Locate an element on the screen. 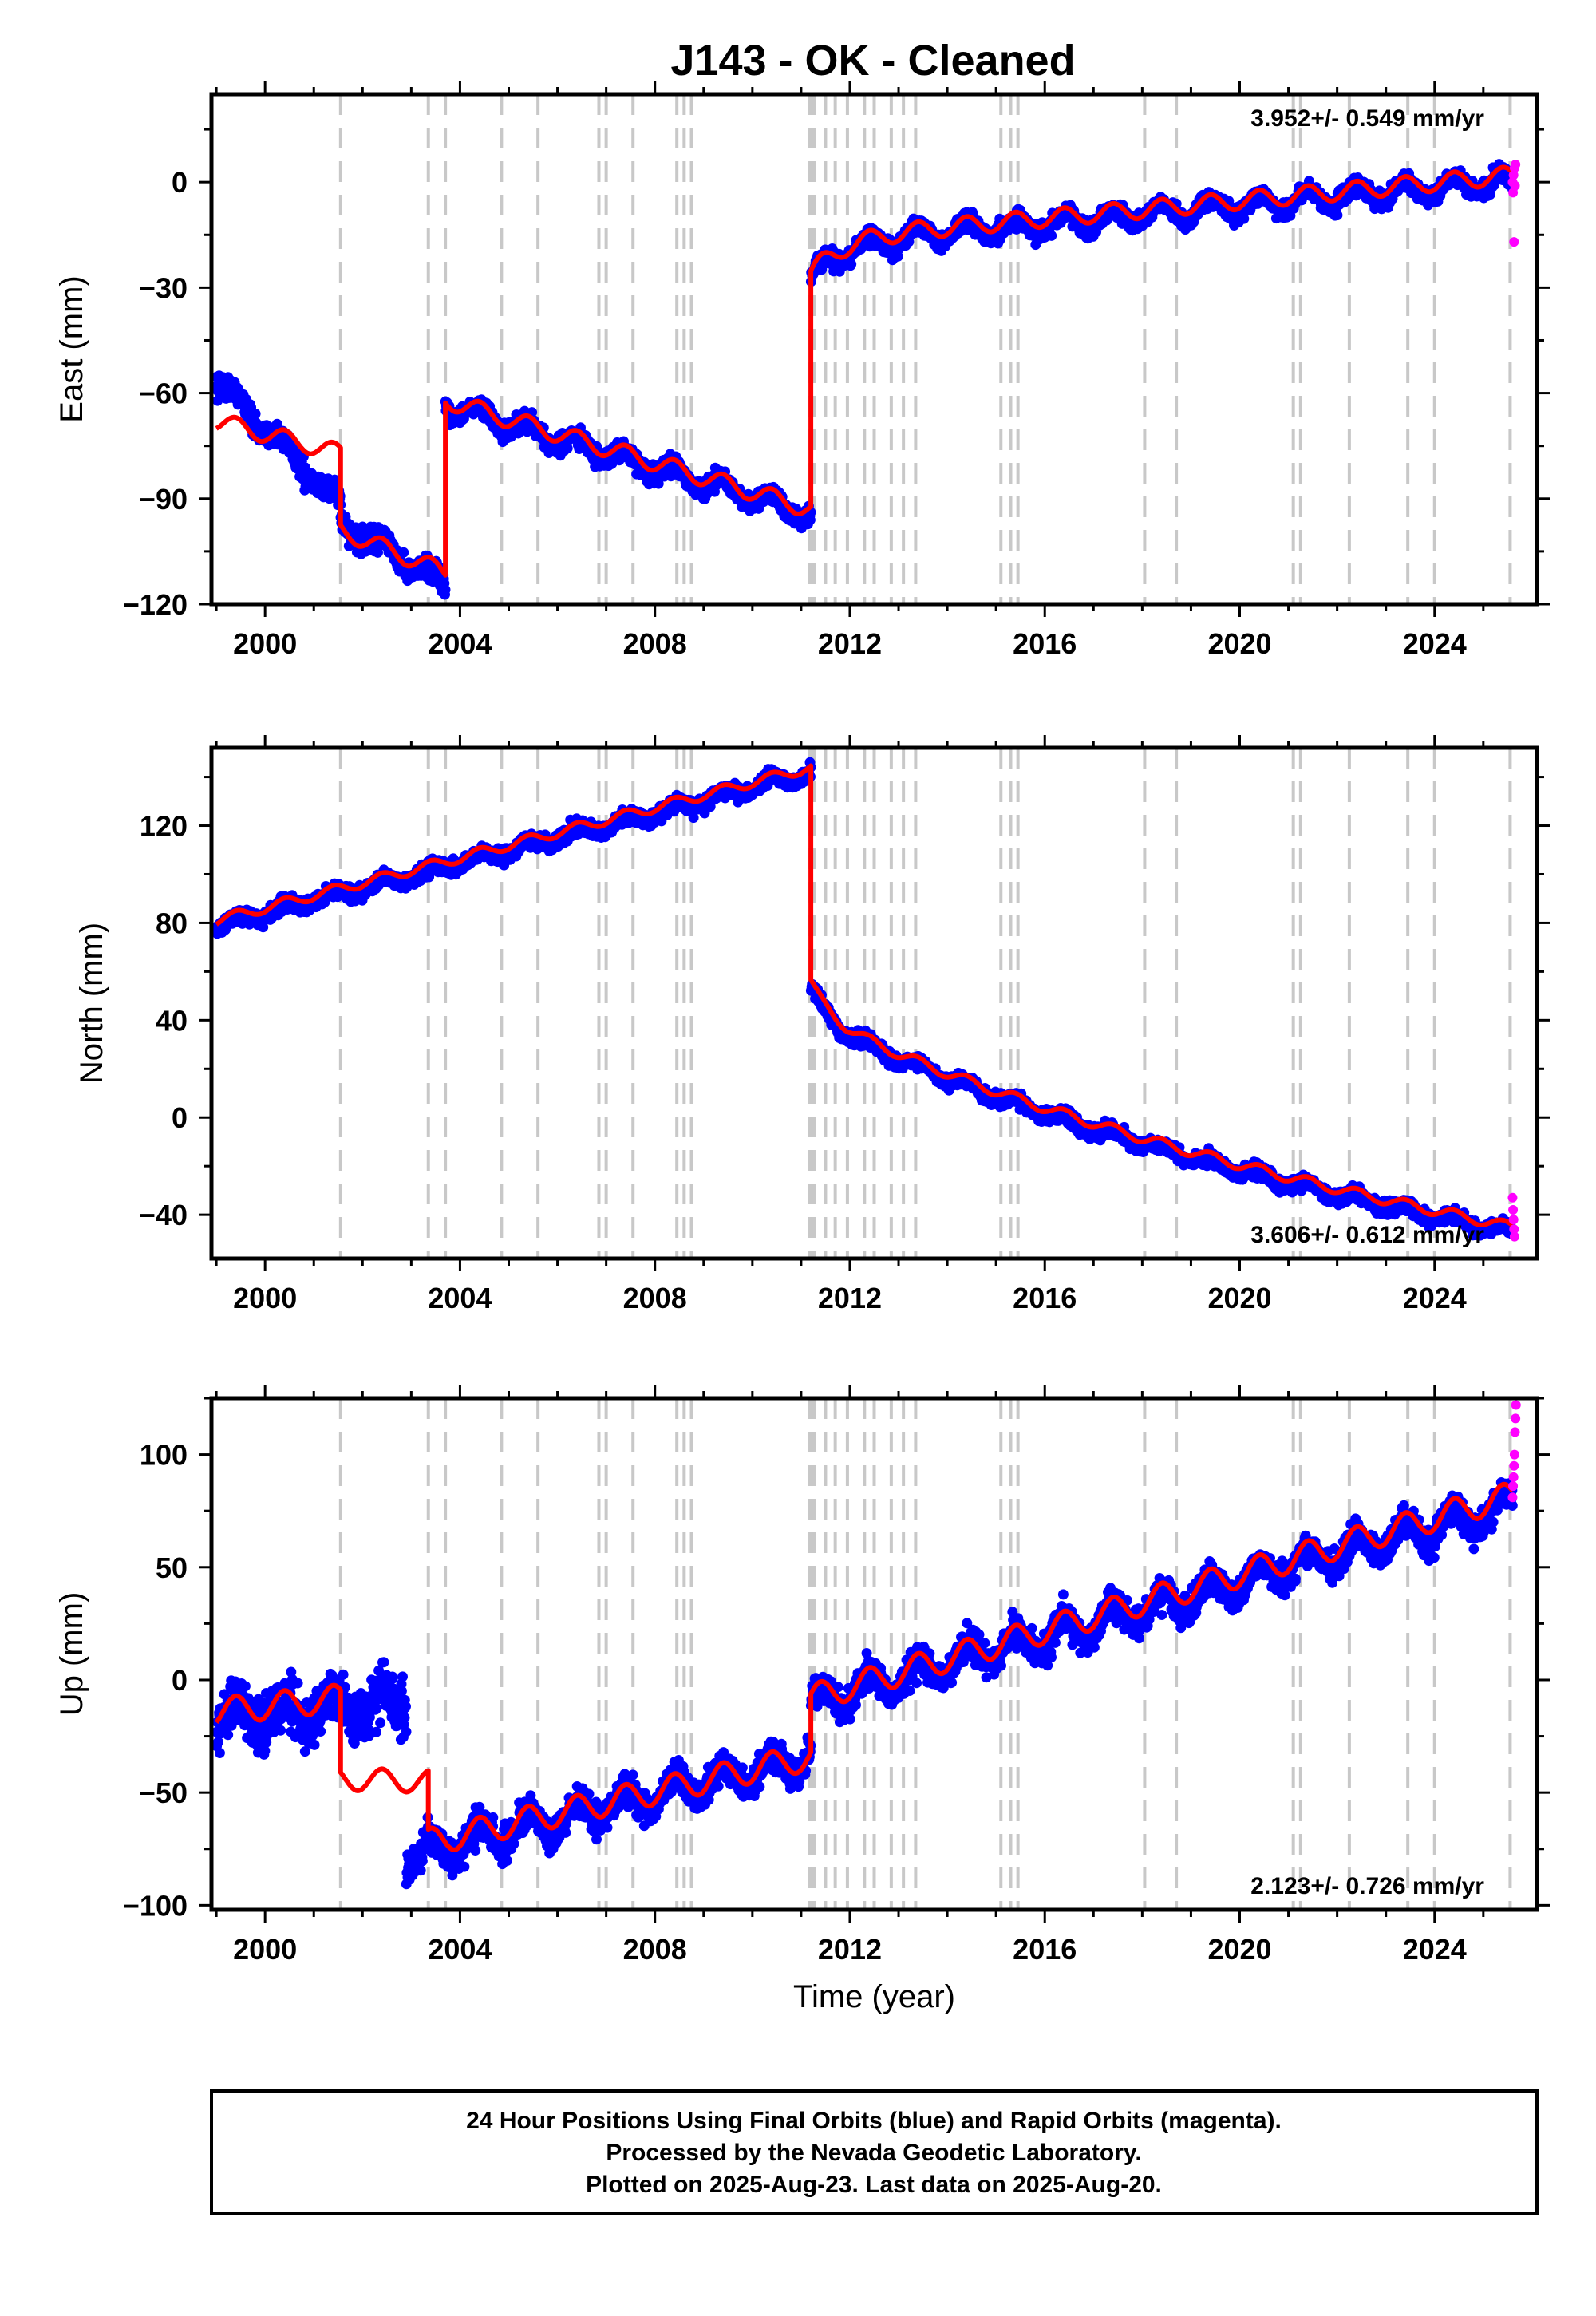  up-x-tick-label: 2004 is located at coordinates (460, 1949).